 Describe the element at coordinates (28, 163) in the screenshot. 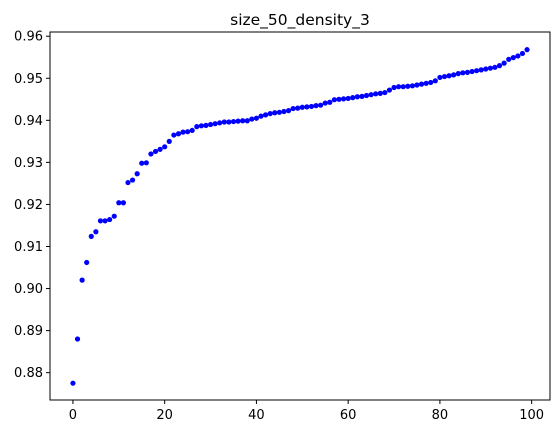

I see `y-tick-label: 0.93` at that location.